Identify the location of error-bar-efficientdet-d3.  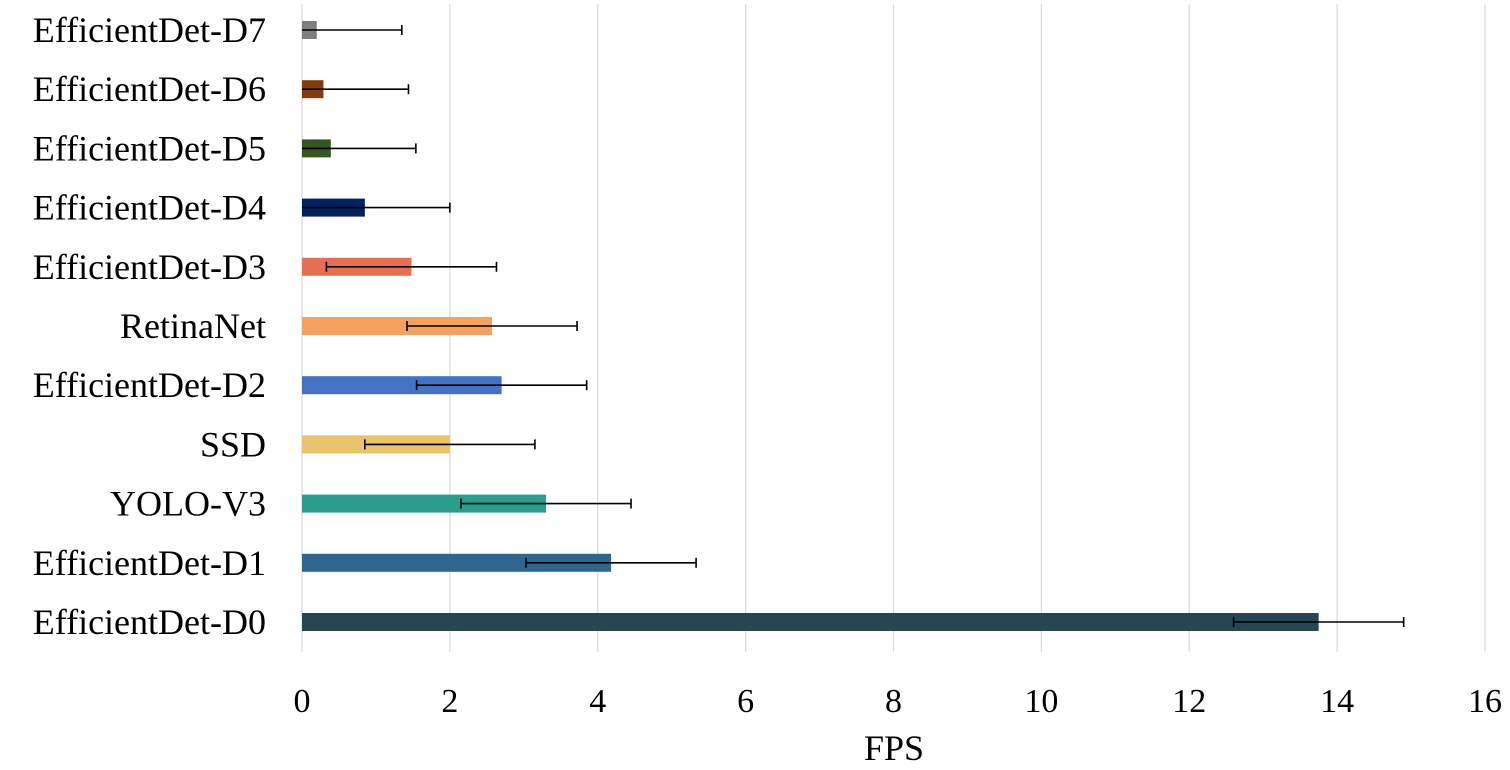
(411, 266).